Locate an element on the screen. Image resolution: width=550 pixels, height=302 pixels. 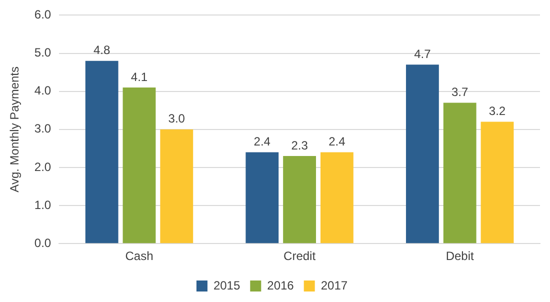
data-label: 2.3 is located at coordinates (299, 145).